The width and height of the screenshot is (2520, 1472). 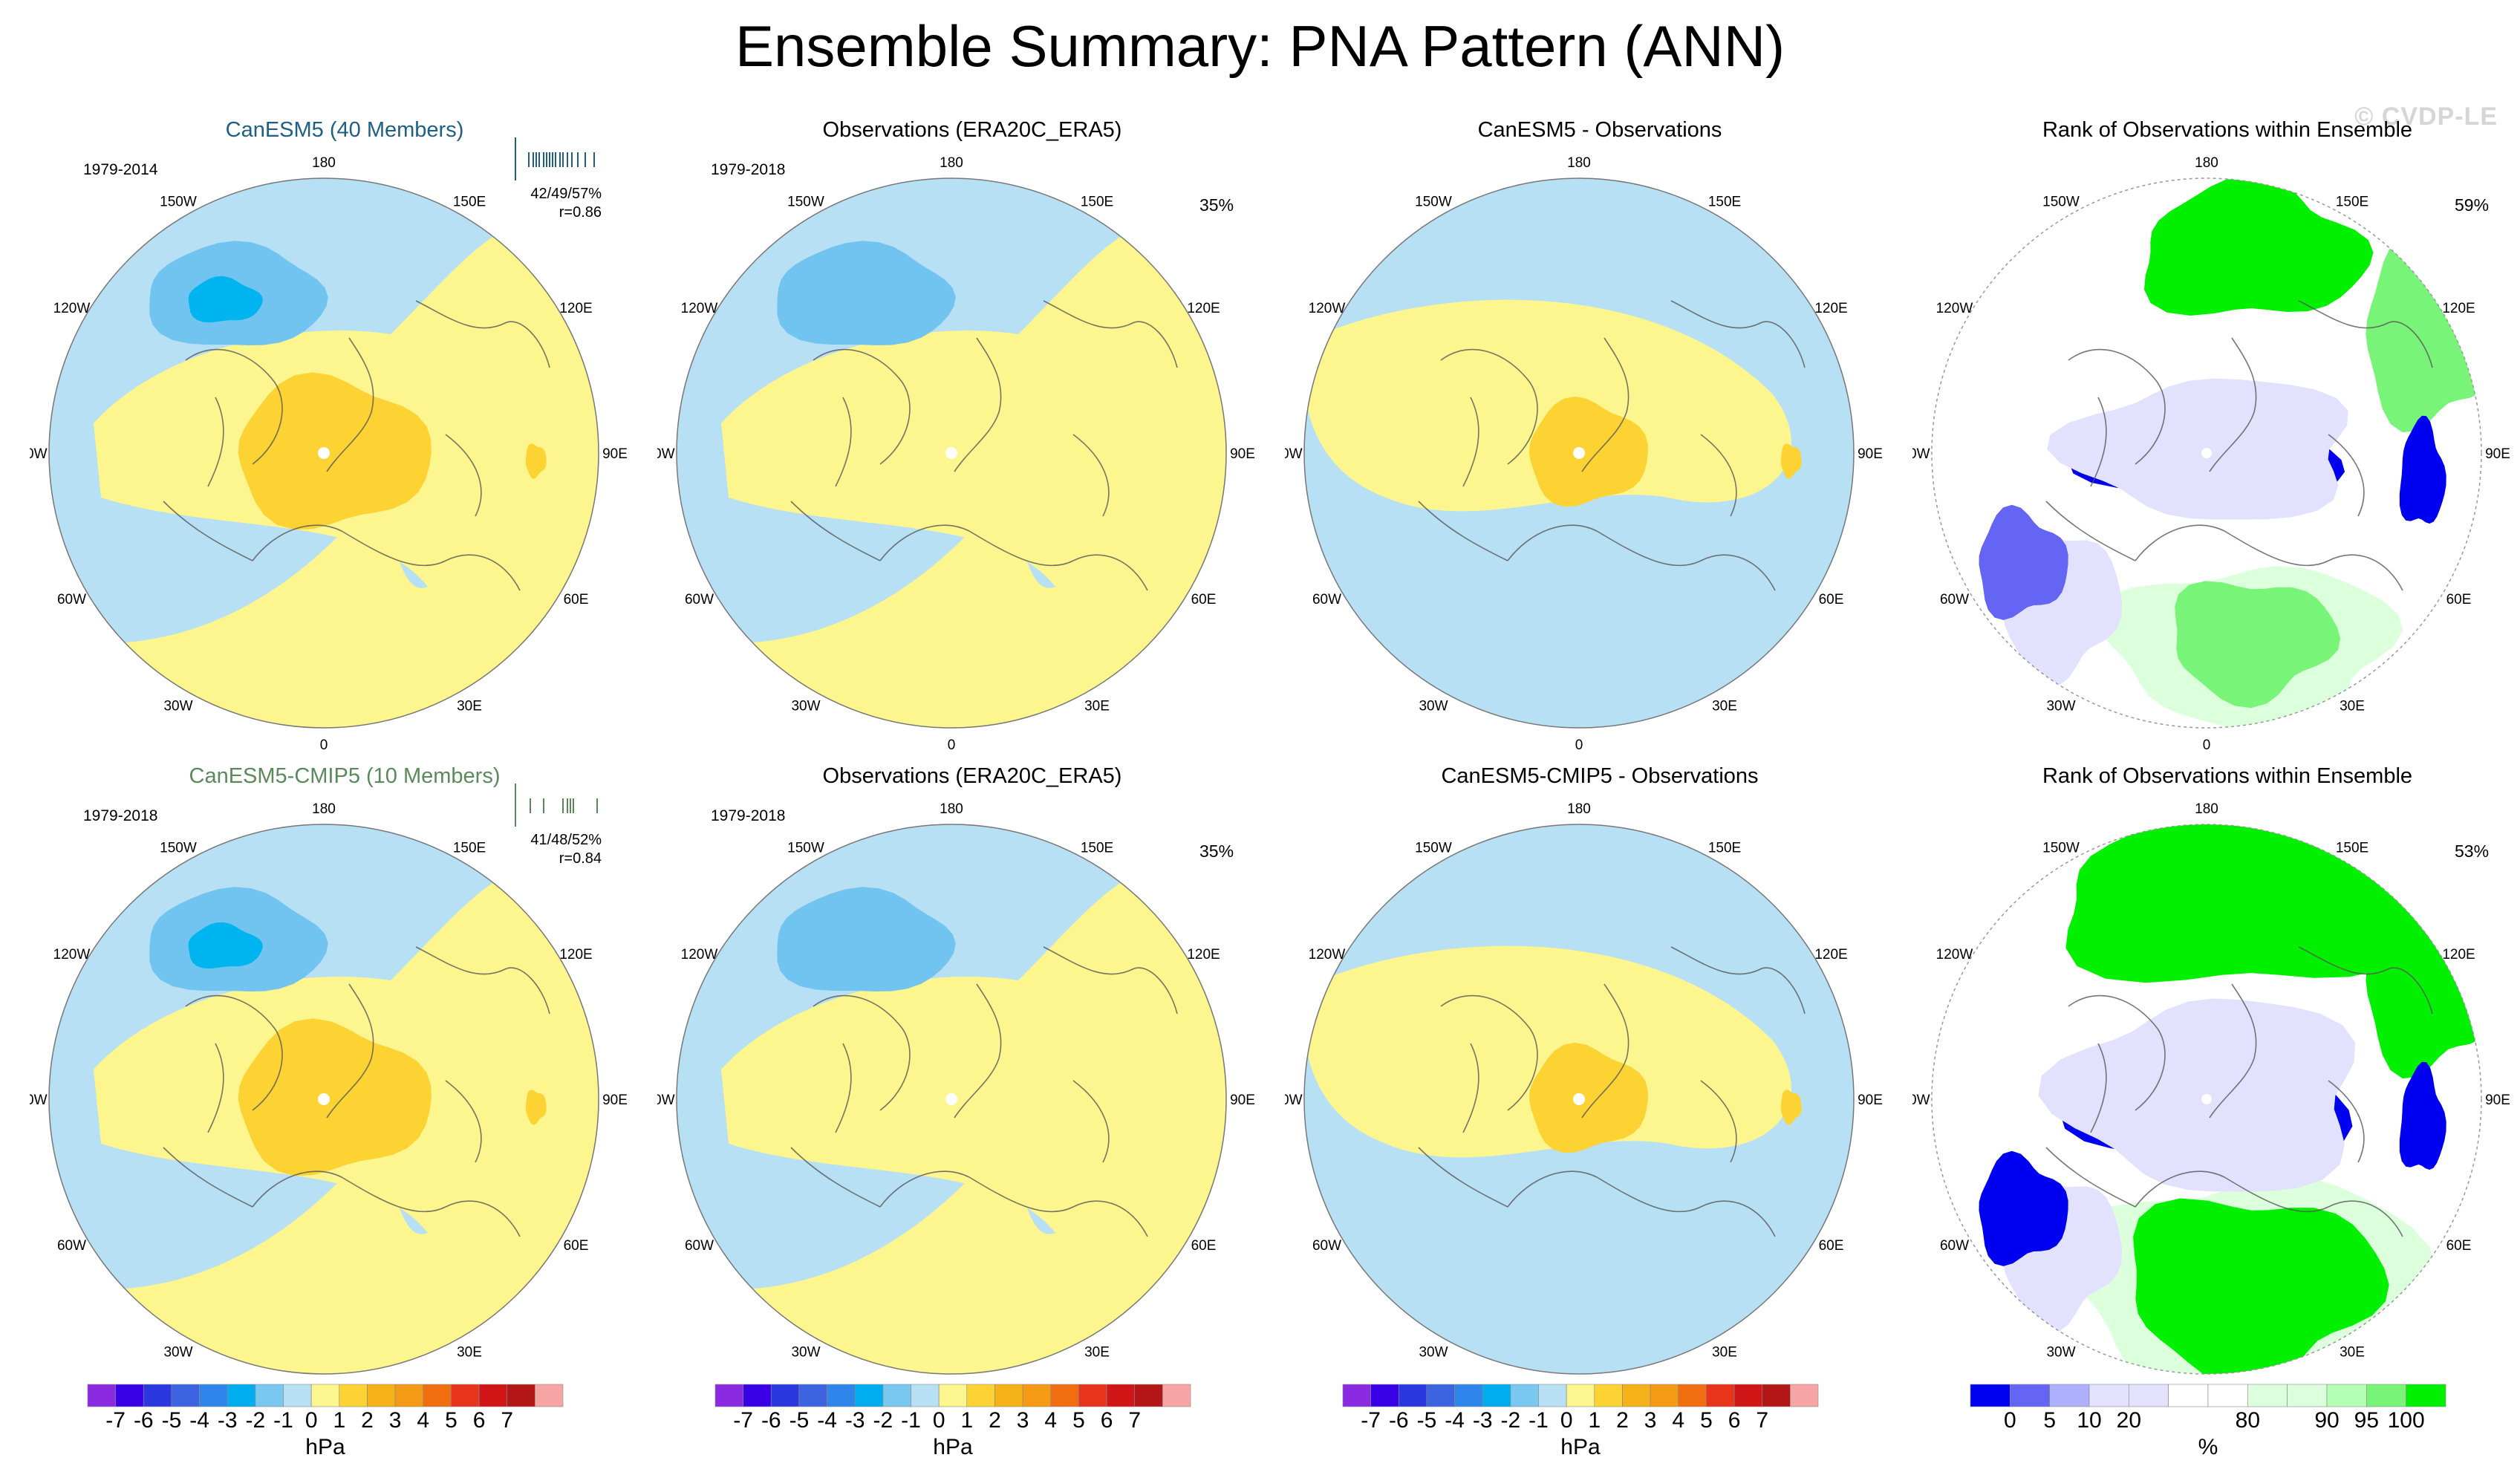 What do you see at coordinates (566, 840) in the screenshot?
I see `stats-line: 41/48/52%` at bounding box center [566, 840].